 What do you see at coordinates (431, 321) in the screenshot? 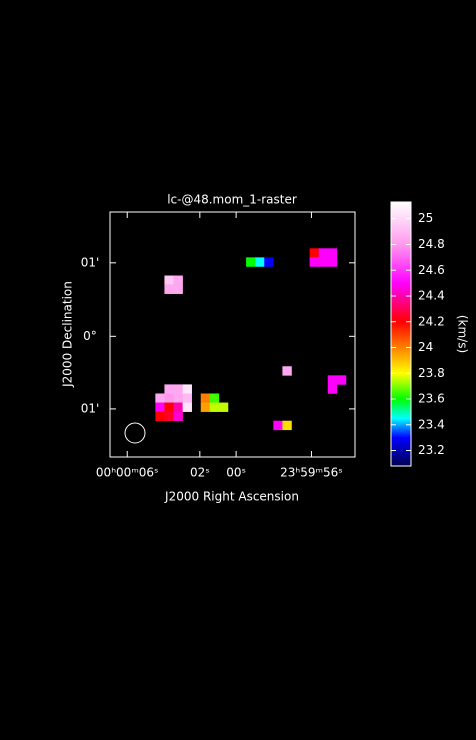
I see `colorbar-tick-label: 24.2` at bounding box center [431, 321].